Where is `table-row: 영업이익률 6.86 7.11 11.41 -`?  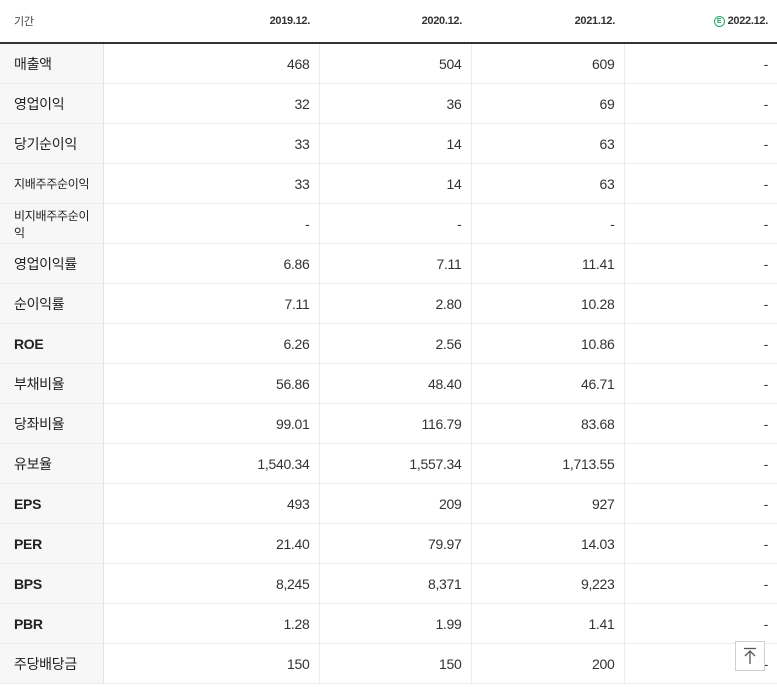 table-row: 영업이익률 6.86 7.11 11.41 - is located at coordinates (388, 263).